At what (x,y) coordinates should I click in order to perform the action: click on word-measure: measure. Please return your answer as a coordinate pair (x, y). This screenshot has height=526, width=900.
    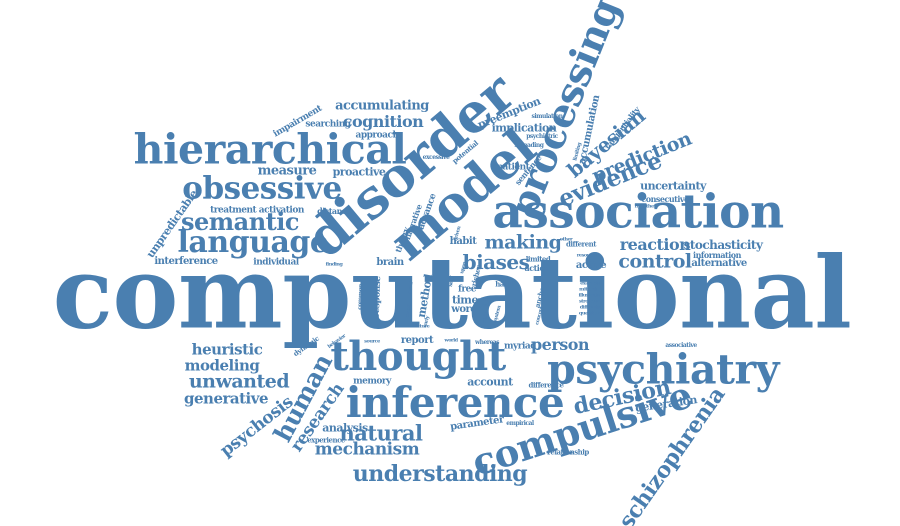
    Looking at the image, I should click on (287, 171).